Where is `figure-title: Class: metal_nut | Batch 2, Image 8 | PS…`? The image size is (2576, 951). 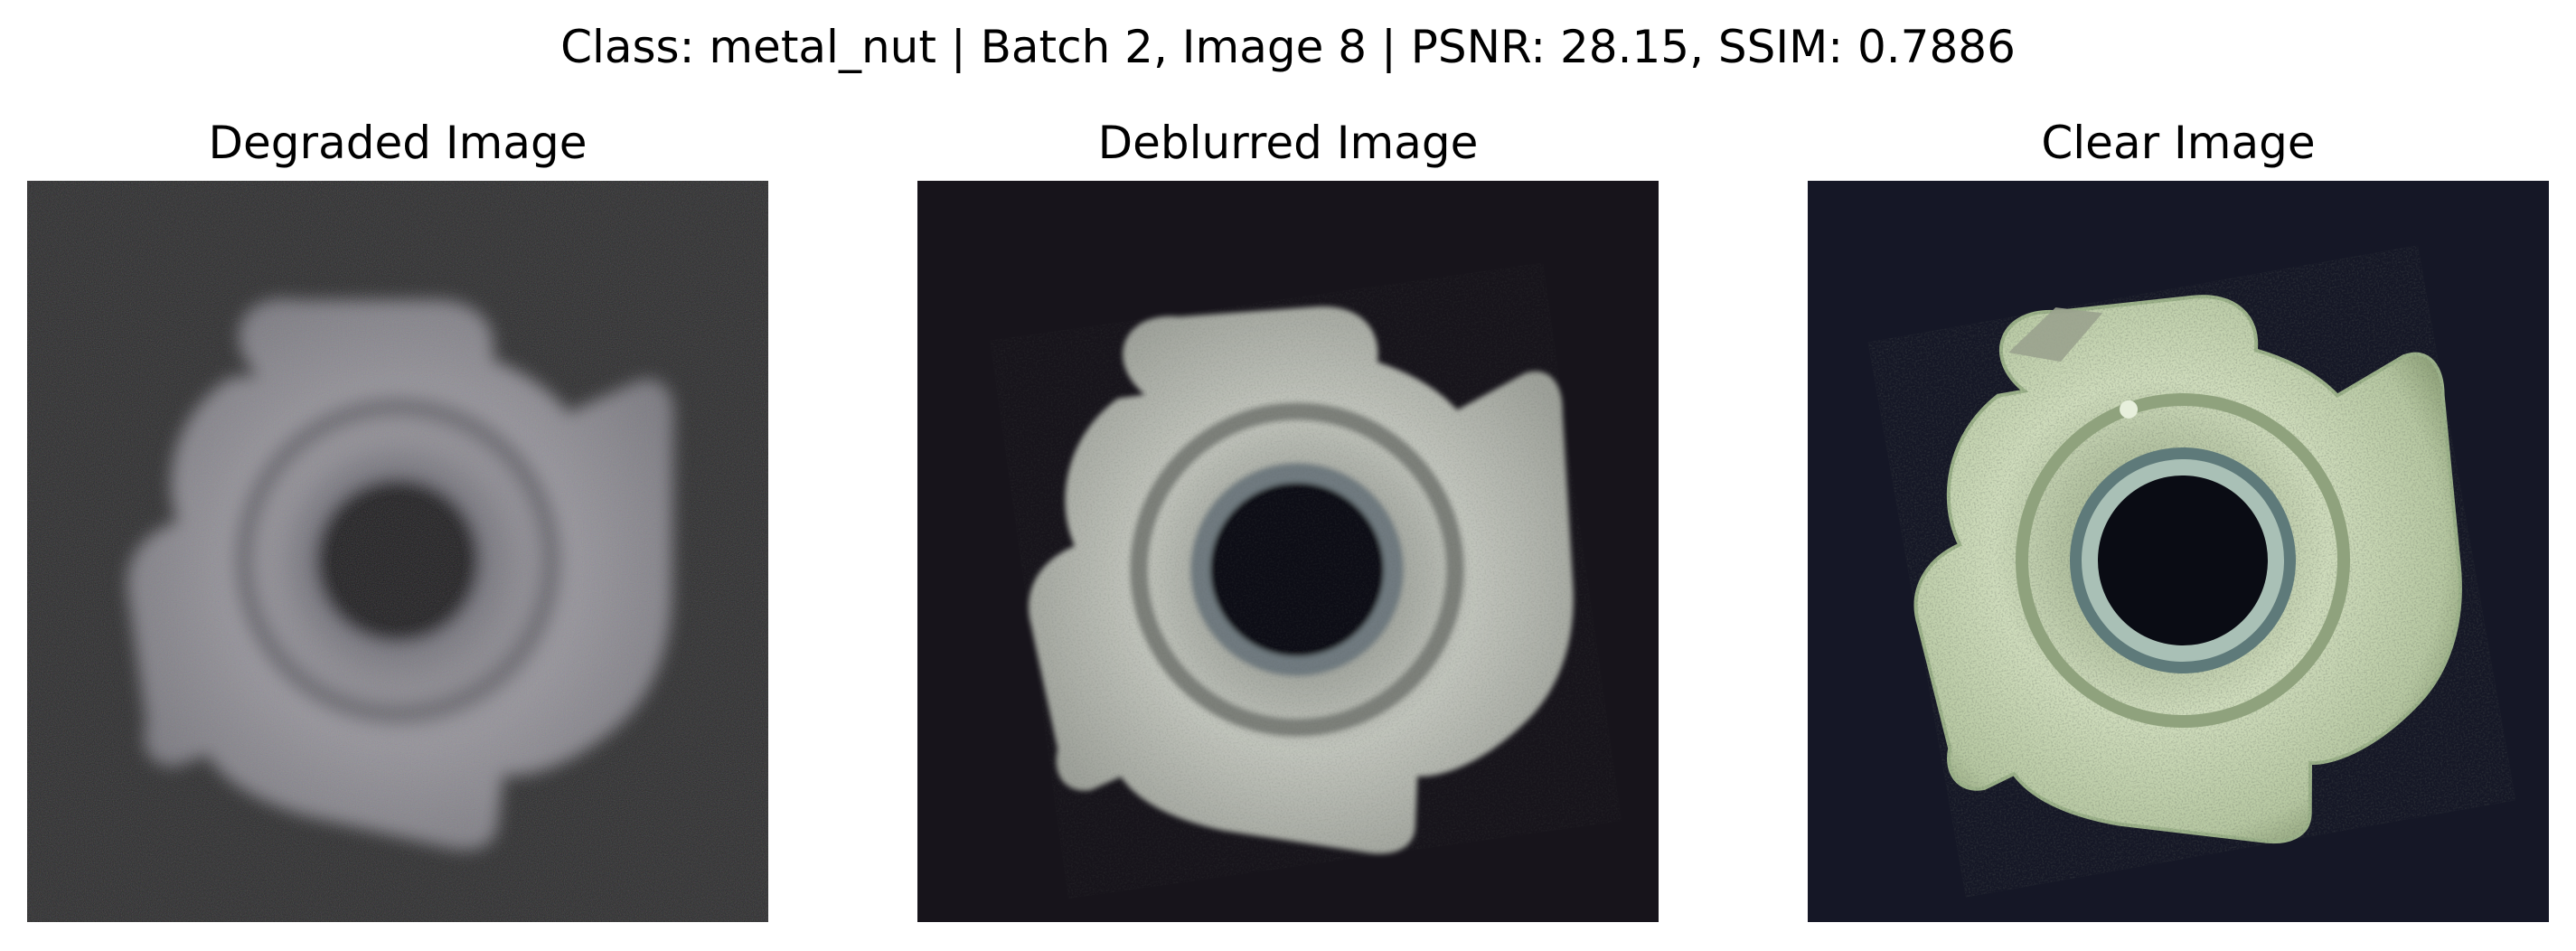
figure-title: Class: metal_nut | Batch 2, Image 8 | PS… is located at coordinates (1288, 47).